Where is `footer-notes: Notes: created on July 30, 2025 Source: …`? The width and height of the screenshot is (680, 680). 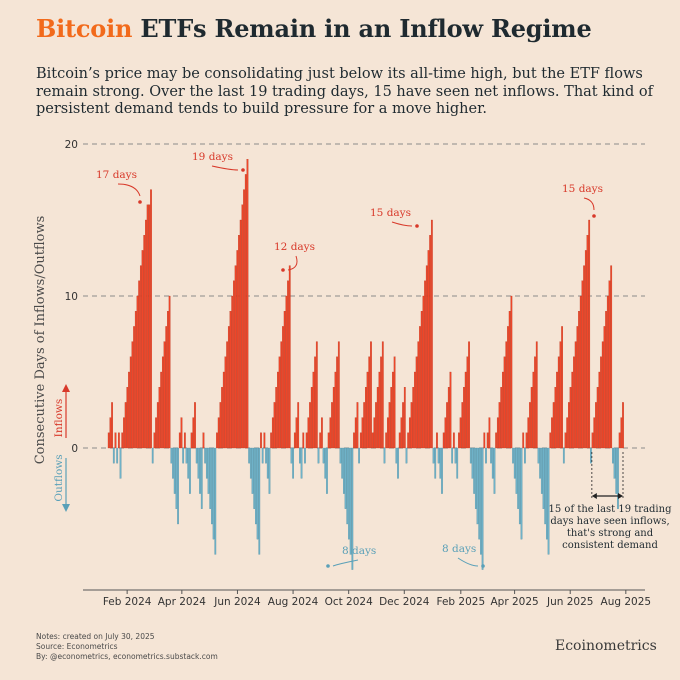 footer-notes: Notes: created on July 30, 2025 Source: … is located at coordinates (127, 647).